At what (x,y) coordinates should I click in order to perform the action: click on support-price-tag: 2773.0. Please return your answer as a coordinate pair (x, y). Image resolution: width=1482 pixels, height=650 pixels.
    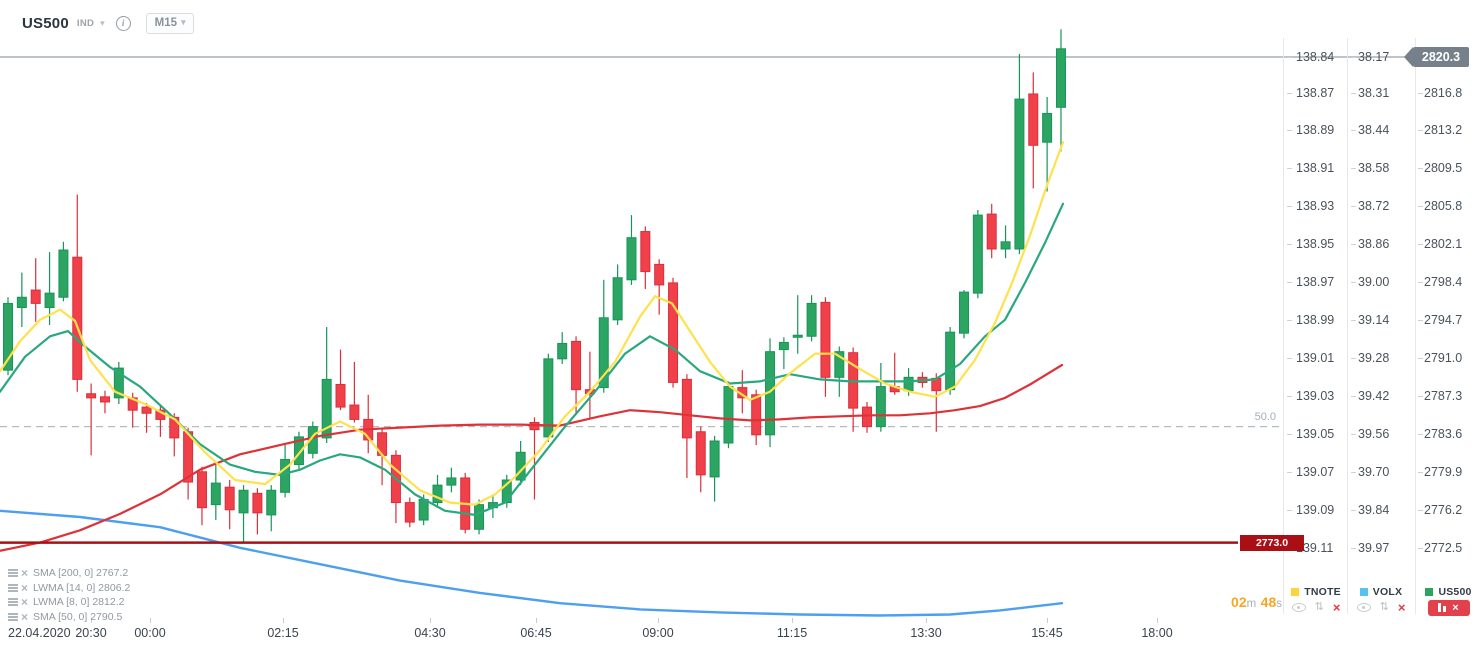
    Looking at the image, I should click on (1272, 542).